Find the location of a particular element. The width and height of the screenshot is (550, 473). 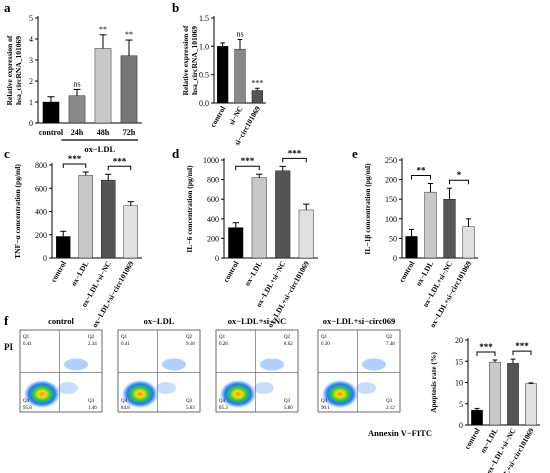

quadrant-value: 84.8 is located at coordinates (125, 408).